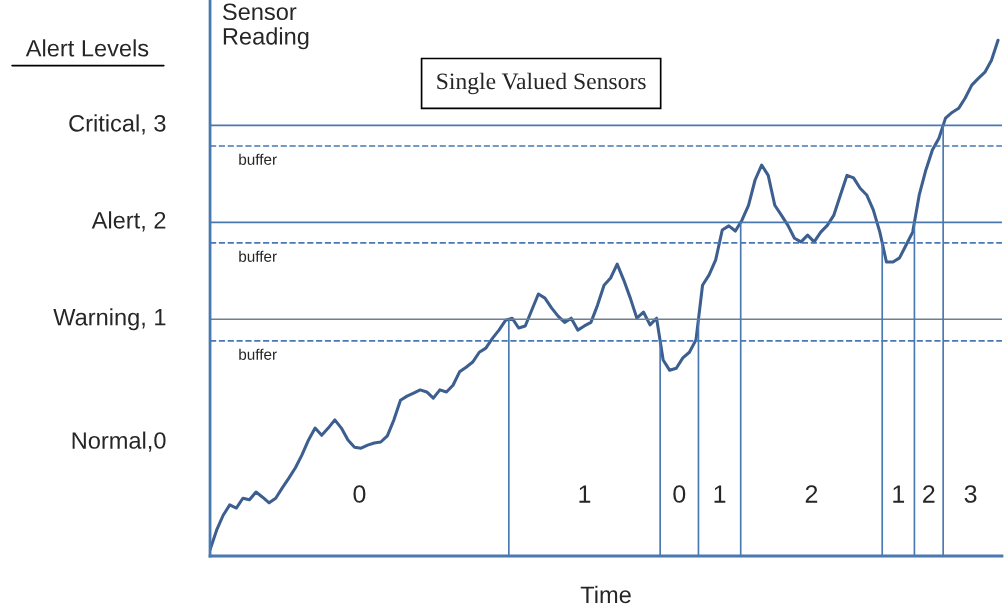 This screenshot has height=613, width=1005. Describe the element at coordinates (266, 26) in the screenshot. I see `y-axis-title: Sensor Reading` at that location.